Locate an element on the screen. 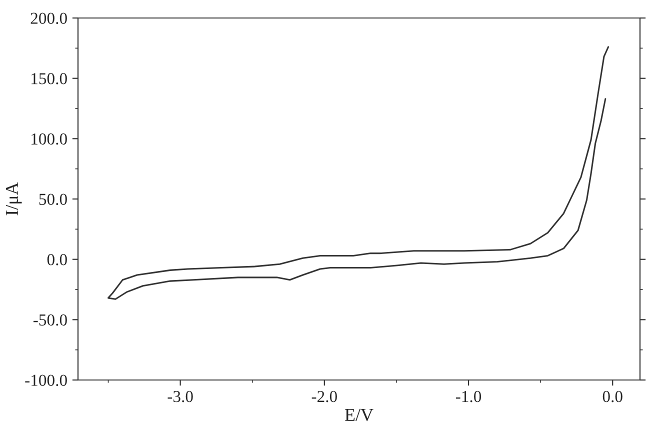 The width and height of the screenshot is (651, 438). y-tick-label: 0.0 is located at coordinates (57, 260).